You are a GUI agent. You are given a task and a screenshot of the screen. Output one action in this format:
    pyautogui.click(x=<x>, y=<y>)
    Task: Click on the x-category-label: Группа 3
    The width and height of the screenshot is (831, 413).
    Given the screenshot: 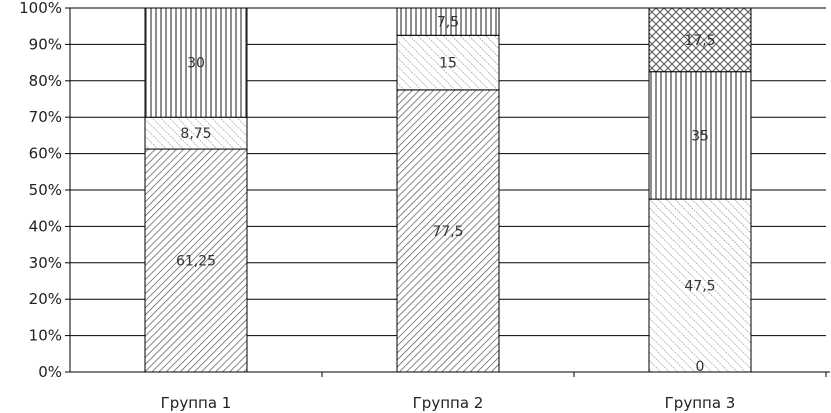 What is the action you would take?
    pyautogui.click(x=700, y=403)
    